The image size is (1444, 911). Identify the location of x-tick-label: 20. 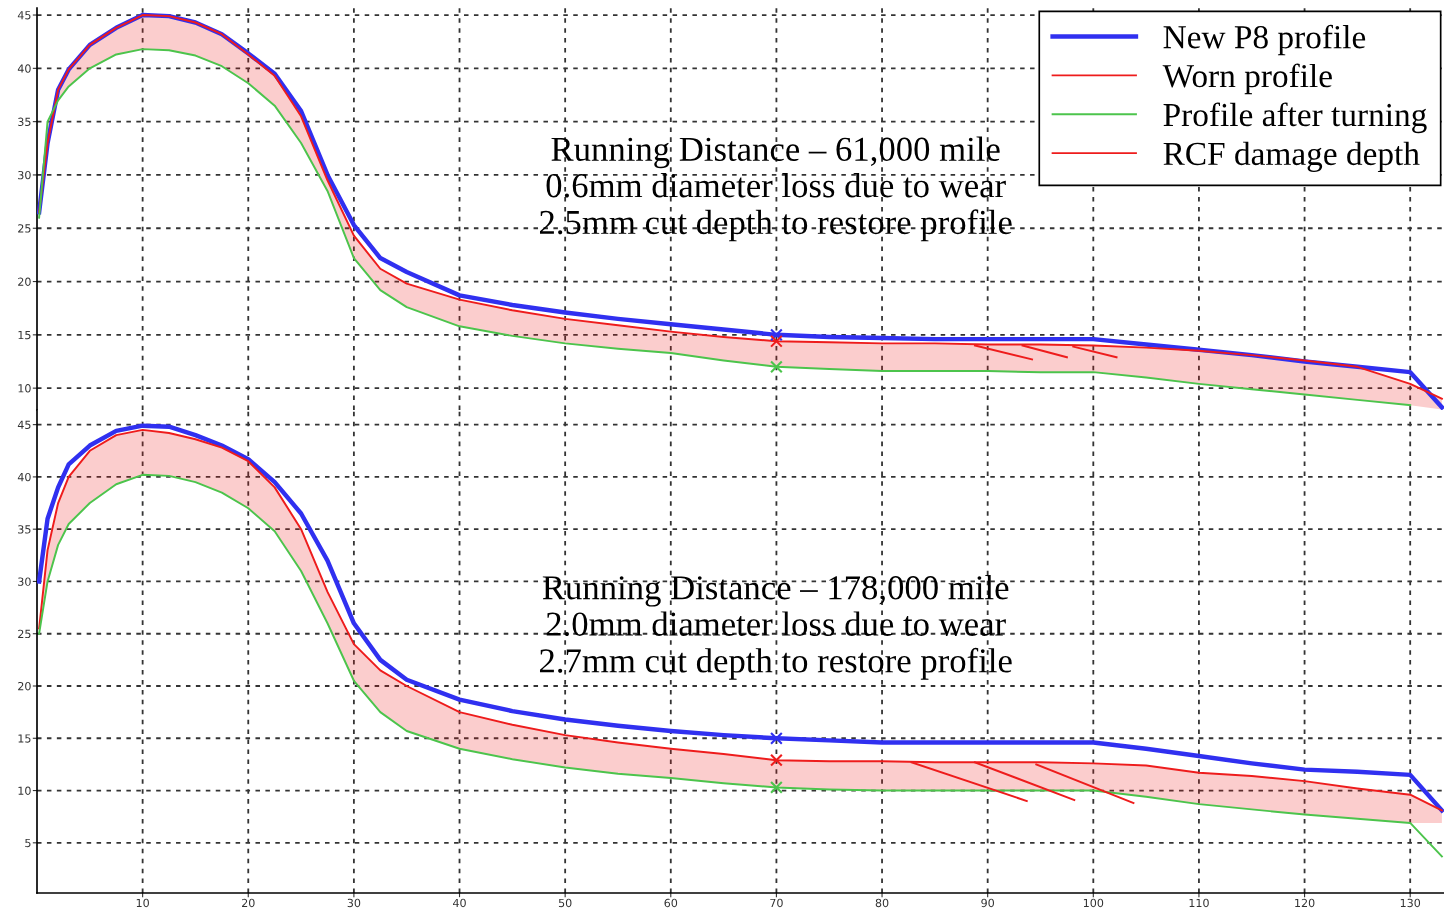
(248, 903).